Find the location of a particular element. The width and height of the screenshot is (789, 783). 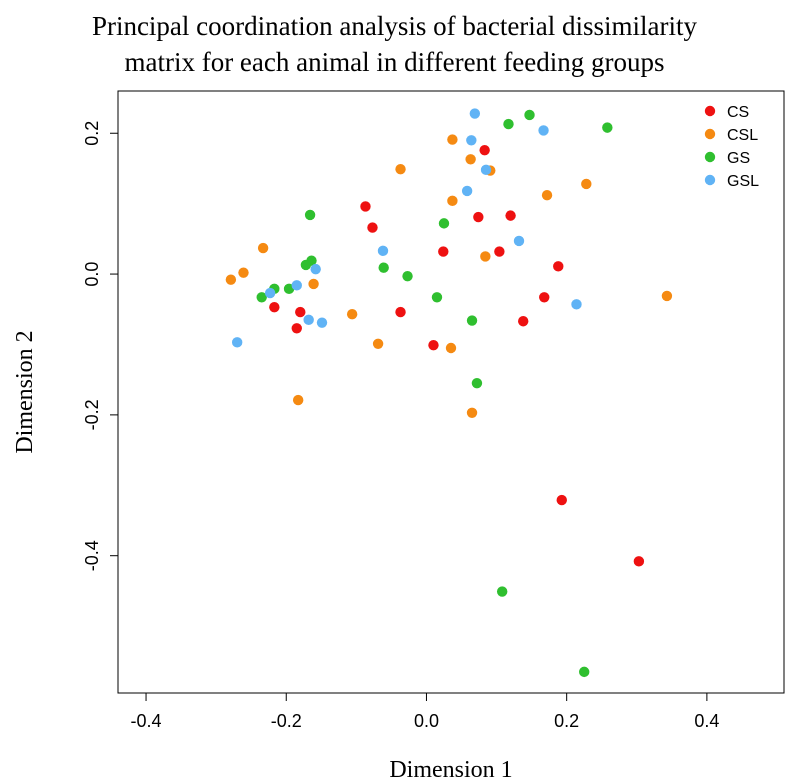

x-axis: -0.4 -0.2 0.0 0.2 0.4 is located at coordinates (425, 711).